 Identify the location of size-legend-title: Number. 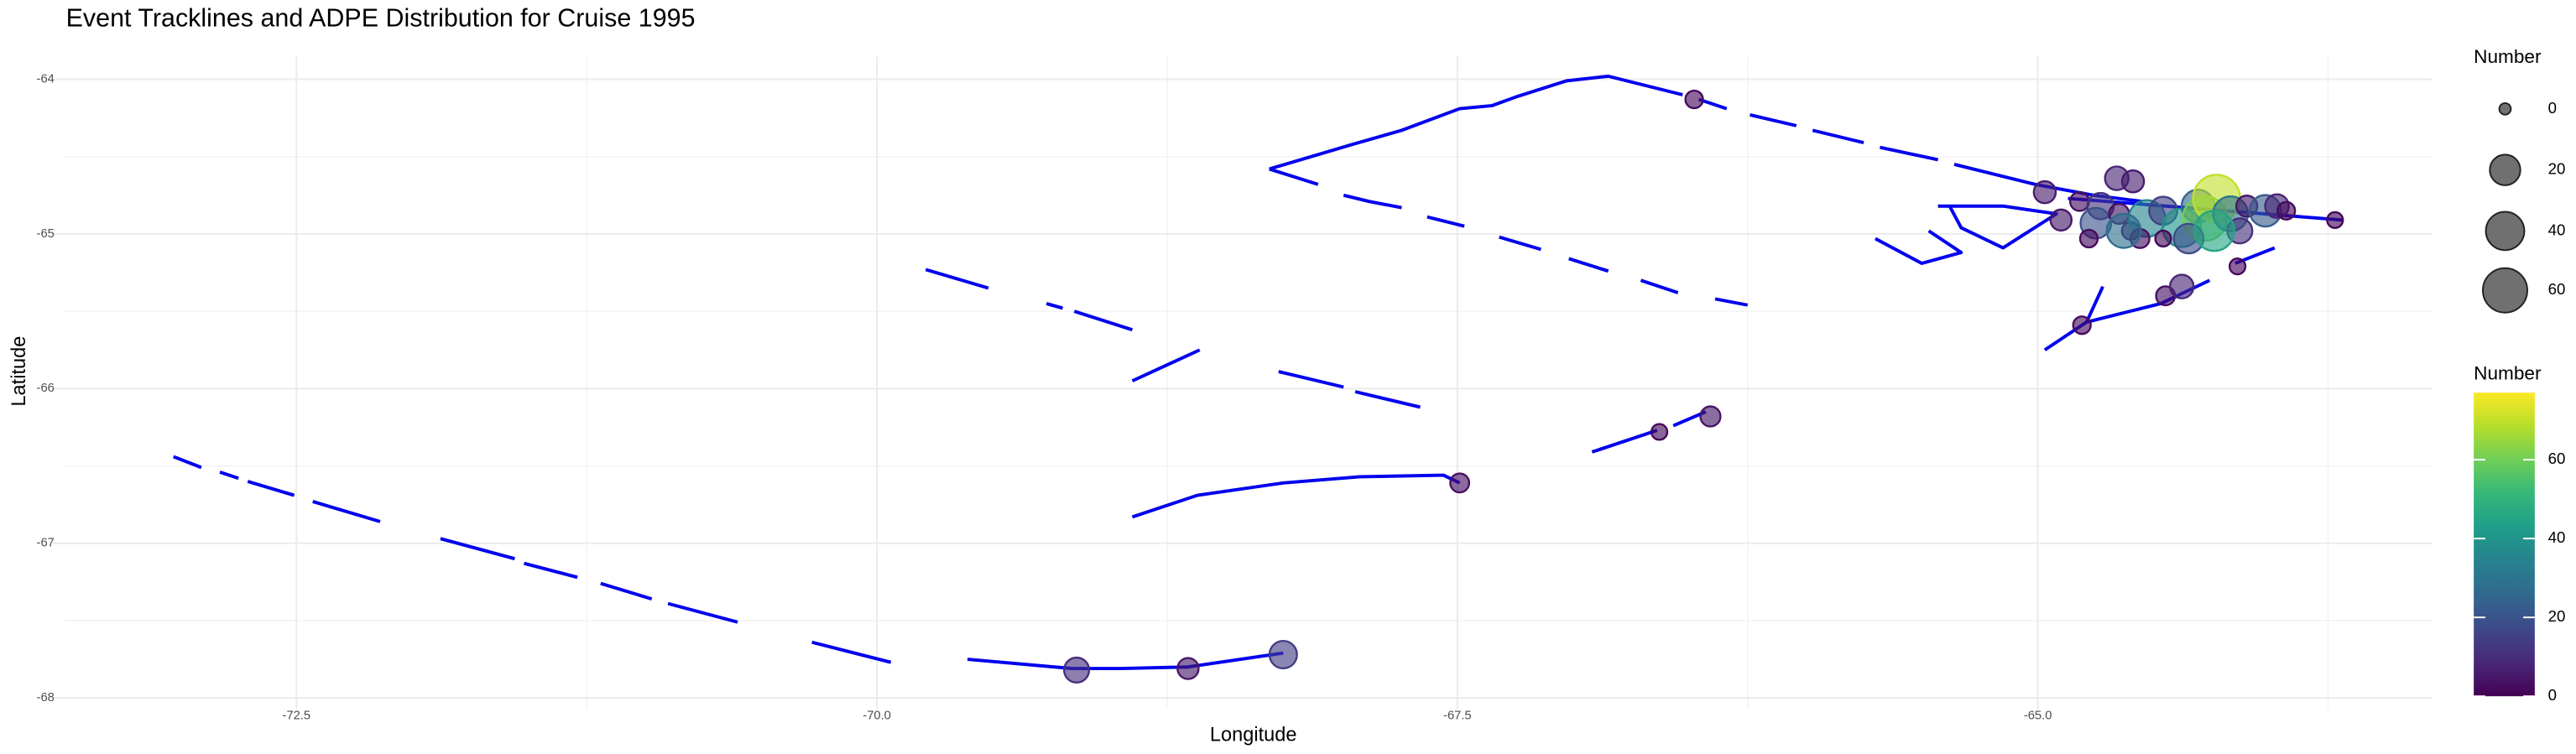
(2508, 56).